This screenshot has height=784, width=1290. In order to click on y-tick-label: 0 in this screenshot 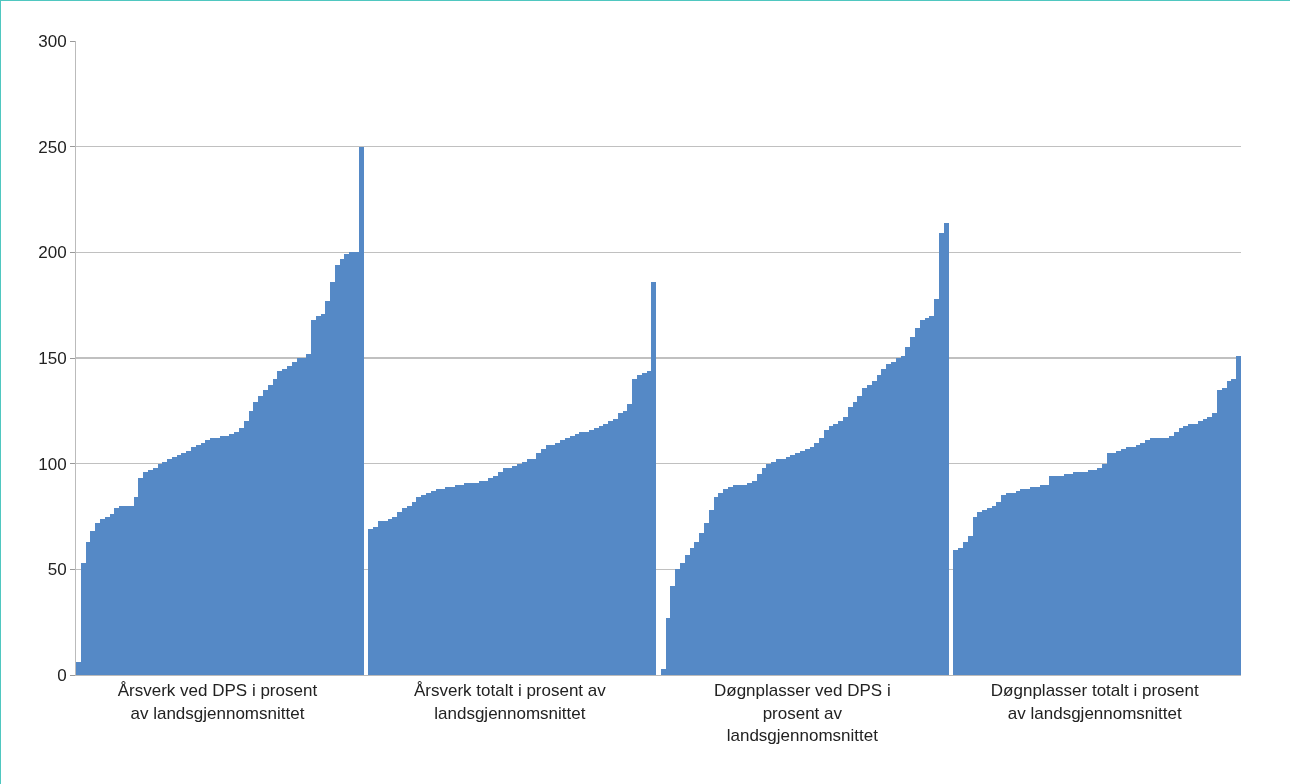, I will do `click(62, 675)`.